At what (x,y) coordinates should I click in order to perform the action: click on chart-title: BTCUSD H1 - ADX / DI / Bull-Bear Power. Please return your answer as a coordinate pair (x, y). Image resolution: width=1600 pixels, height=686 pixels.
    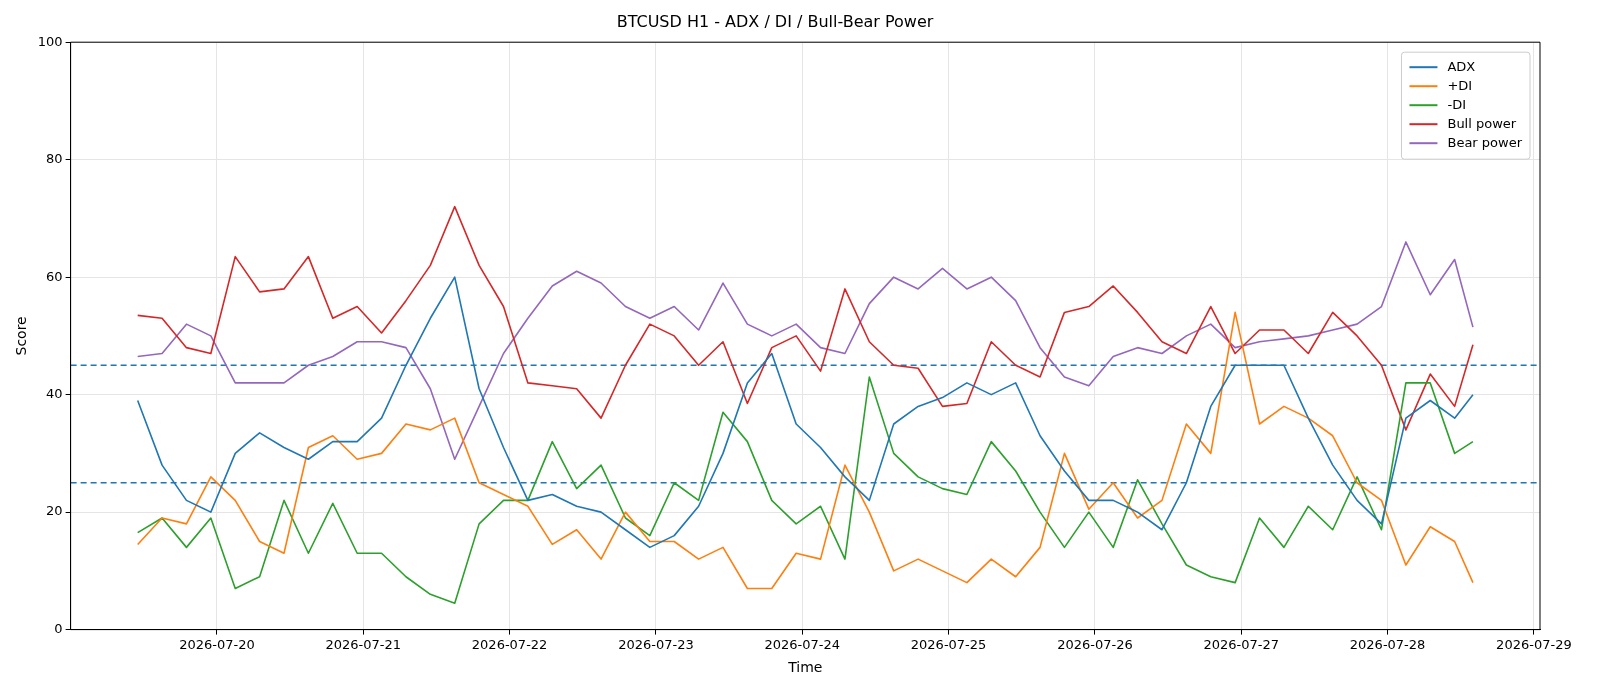
    Looking at the image, I should click on (775, 21).